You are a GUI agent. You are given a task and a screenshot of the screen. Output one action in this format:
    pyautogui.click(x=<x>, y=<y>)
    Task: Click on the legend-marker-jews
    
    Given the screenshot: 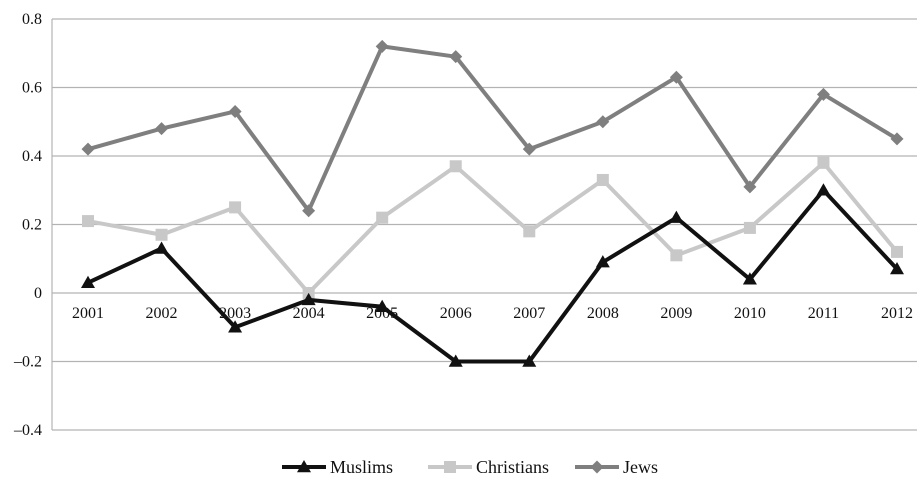 What is the action you would take?
    pyautogui.click(x=597, y=467)
    